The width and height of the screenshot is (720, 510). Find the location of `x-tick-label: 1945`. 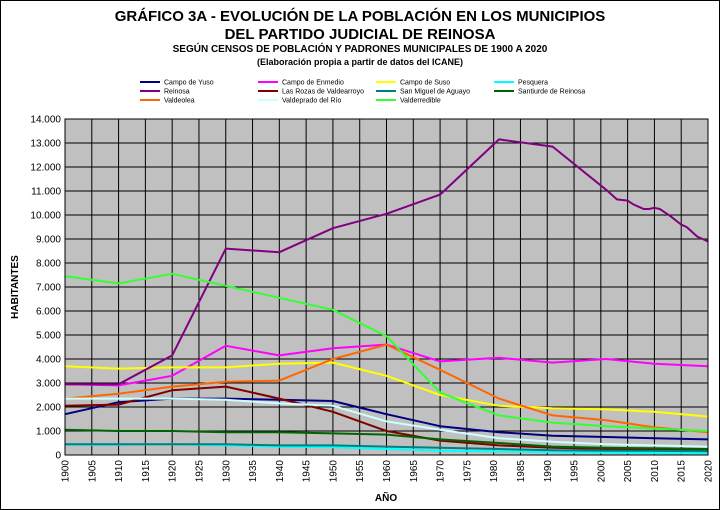

x-tick-label: 1945 is located at coordinates (307, 471).